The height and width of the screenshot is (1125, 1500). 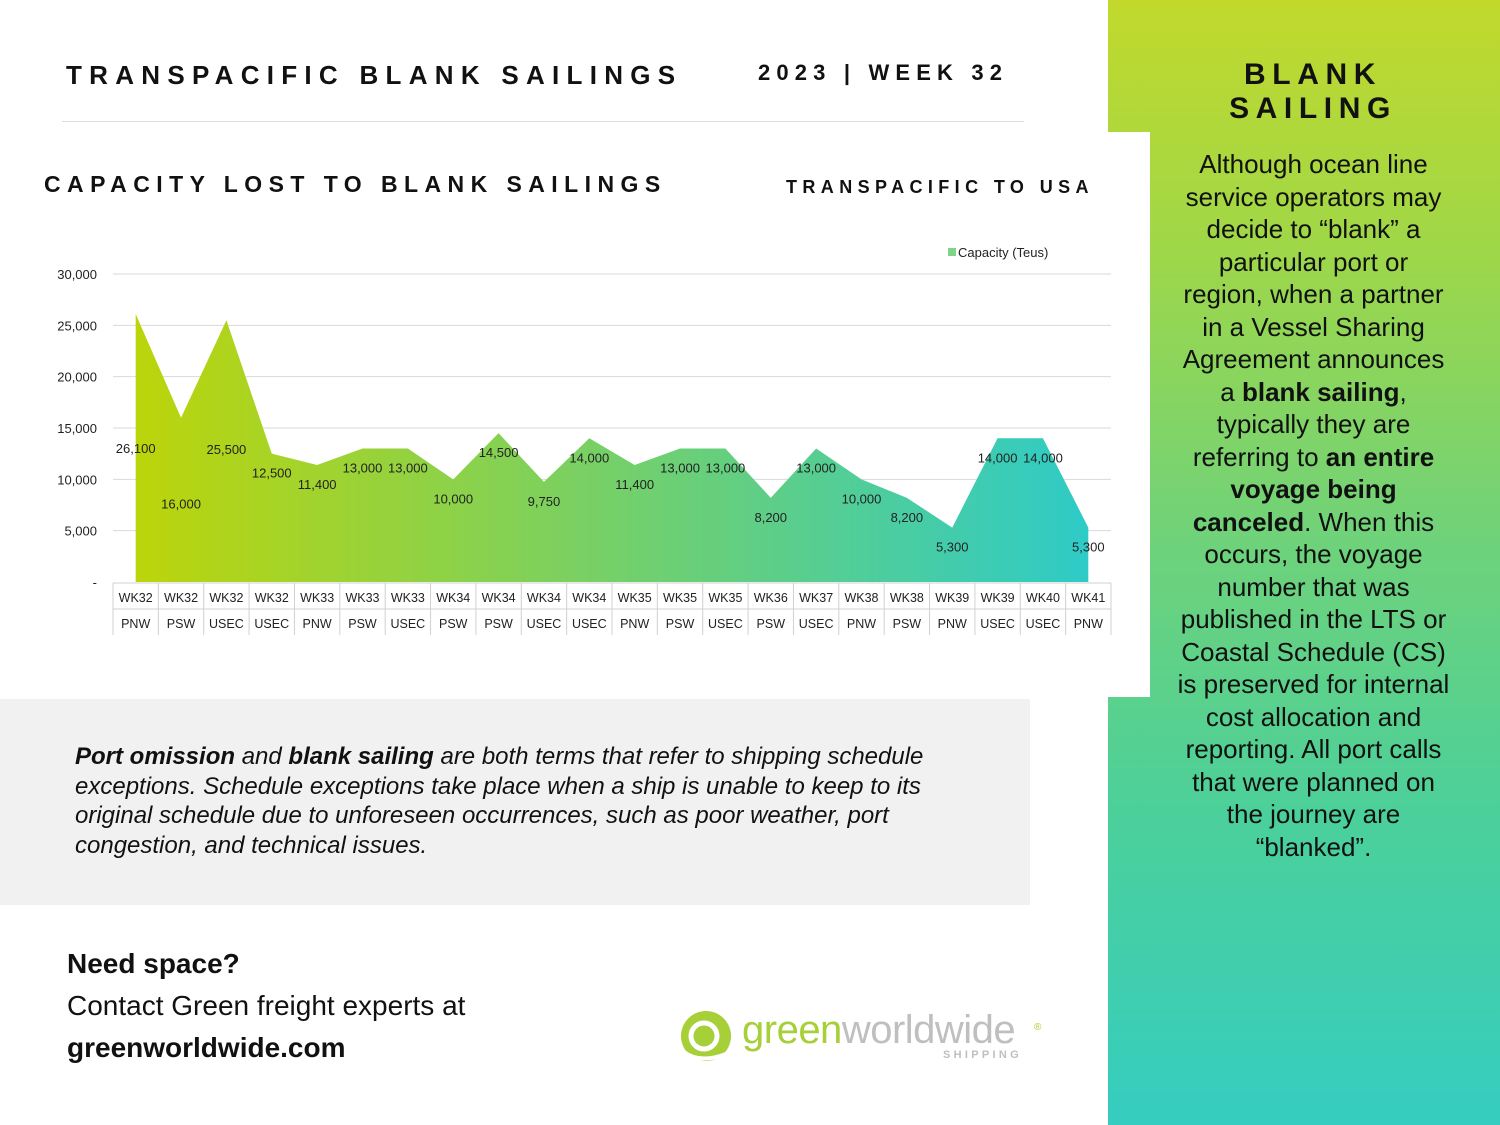 I want to click on chart-title: CAPACITY LOST TO BLANK SAILINGS, so click(x=355, y=184).